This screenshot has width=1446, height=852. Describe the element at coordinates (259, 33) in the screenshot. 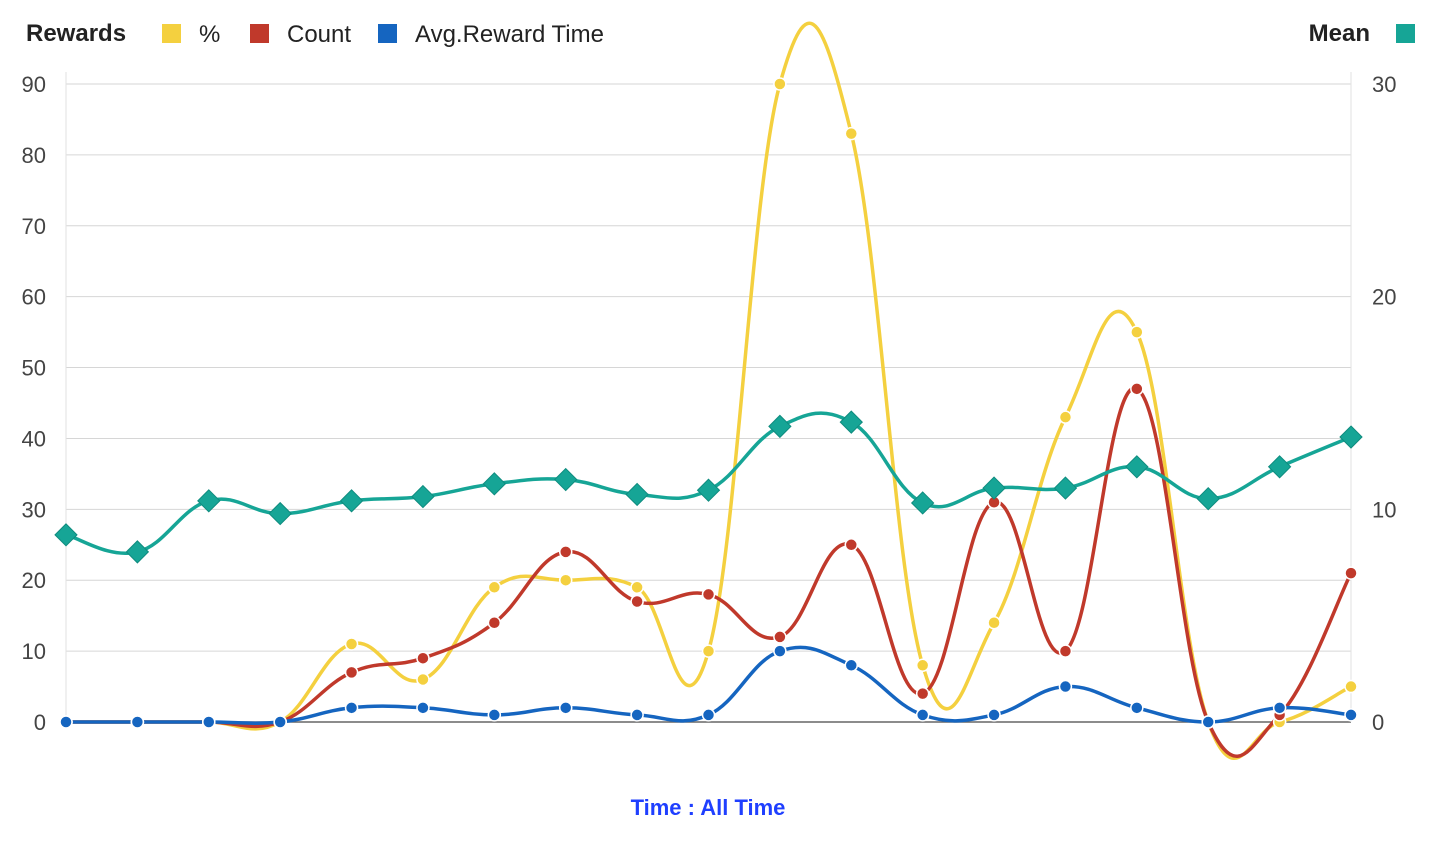

I see `legend-swatch-count` at that location.